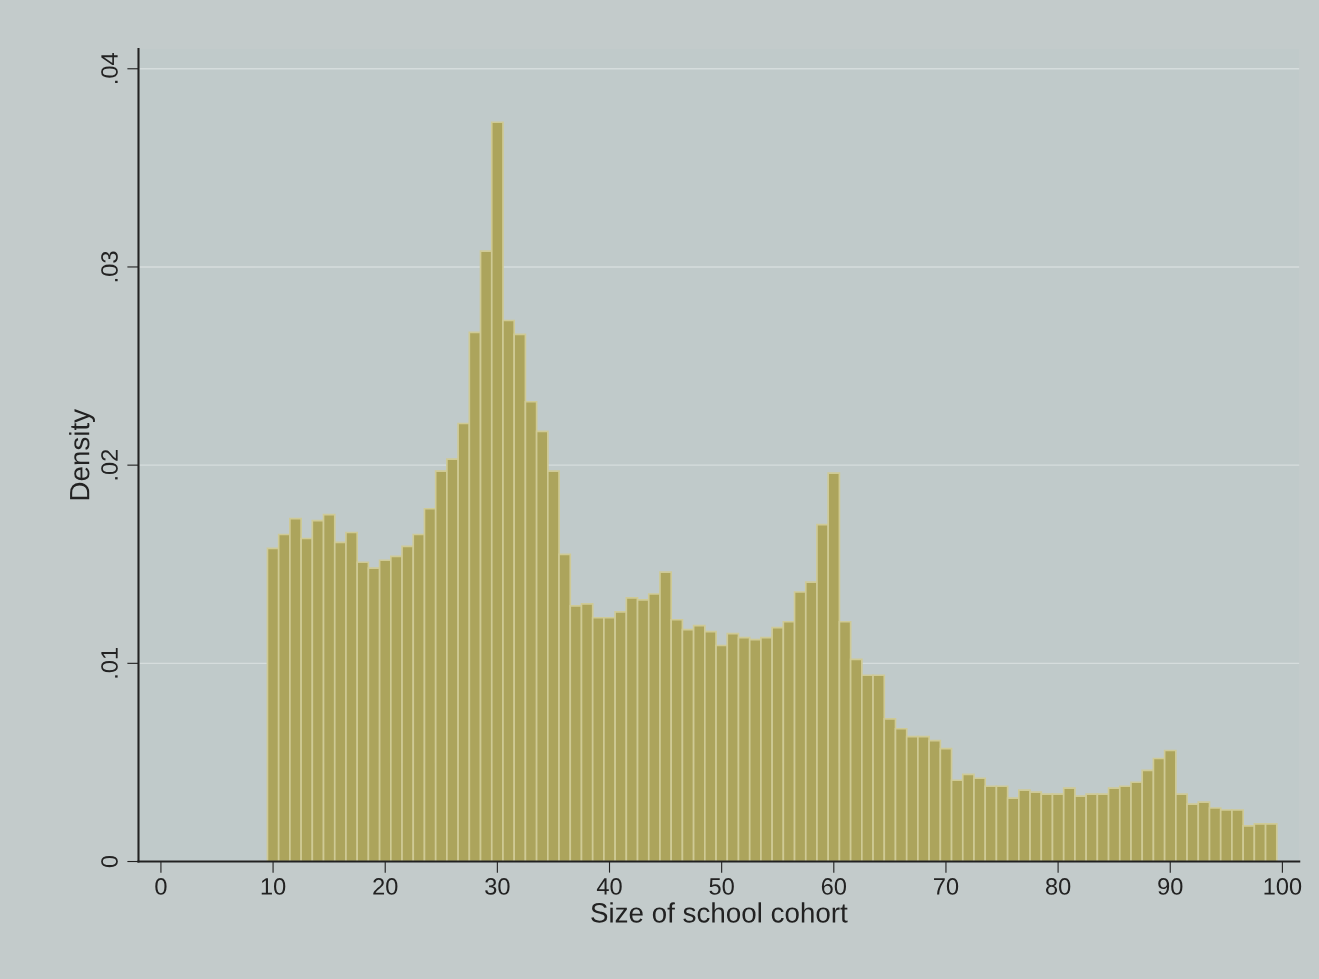 The image size is (1319, 979). Describe the element at coordinates (273, 886) in the screenshot. I see `x-tick-label: 10` at that location.